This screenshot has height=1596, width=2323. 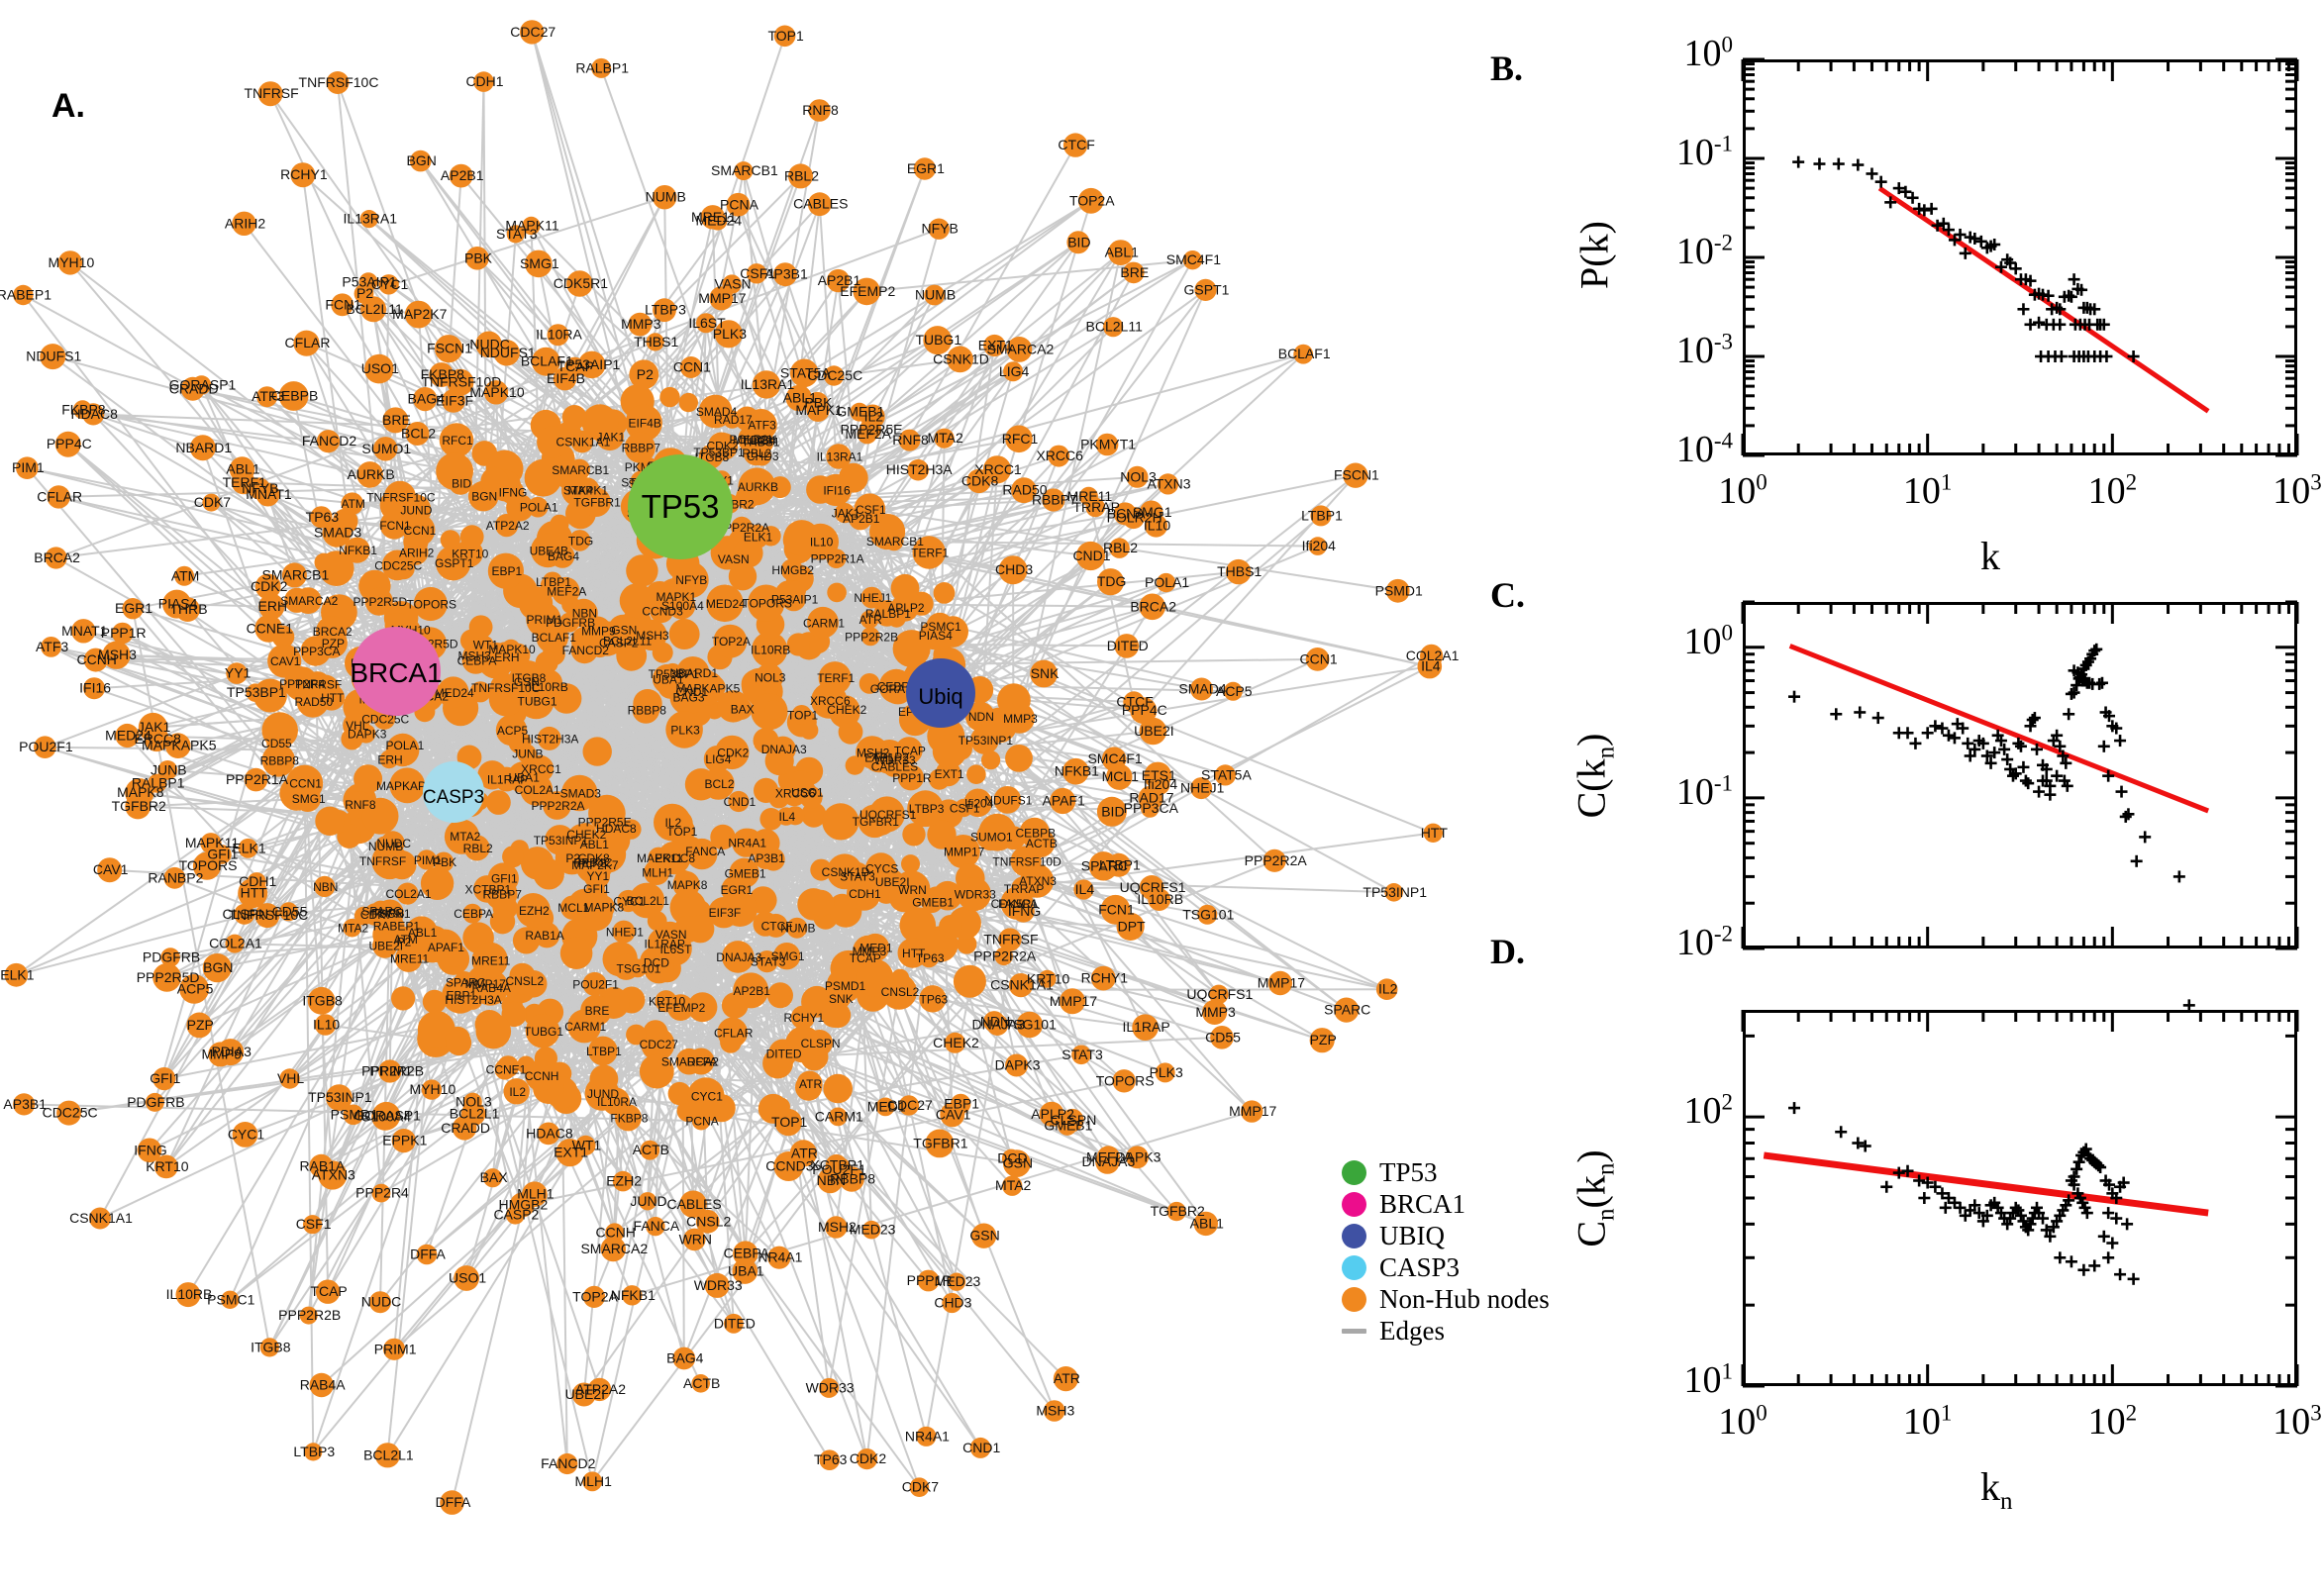 What do you see at coordinates (940, 693) in the screenshot?
I see `hub-node-ubiq` at bounding box center [940, 693].